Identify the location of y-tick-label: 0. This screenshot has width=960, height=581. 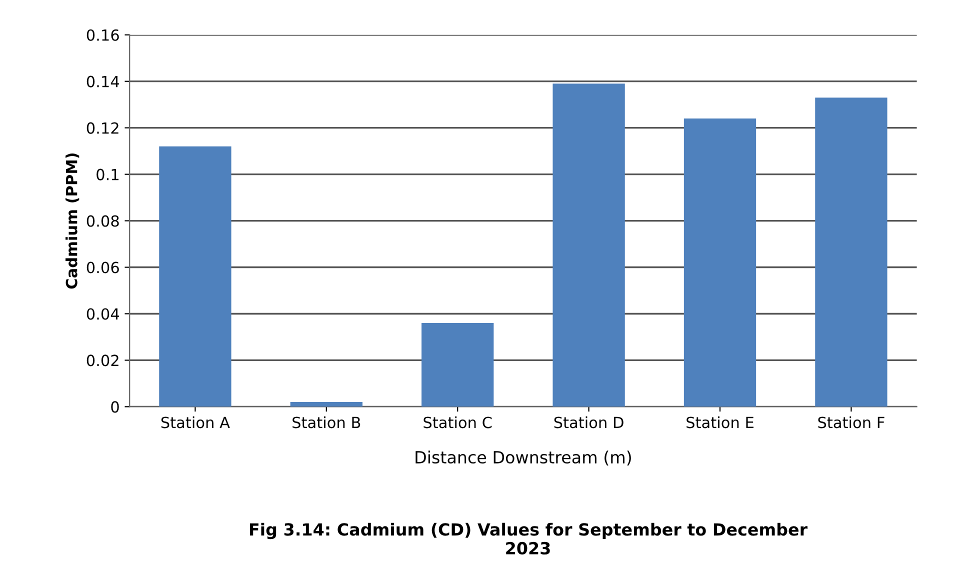
(115, 407).